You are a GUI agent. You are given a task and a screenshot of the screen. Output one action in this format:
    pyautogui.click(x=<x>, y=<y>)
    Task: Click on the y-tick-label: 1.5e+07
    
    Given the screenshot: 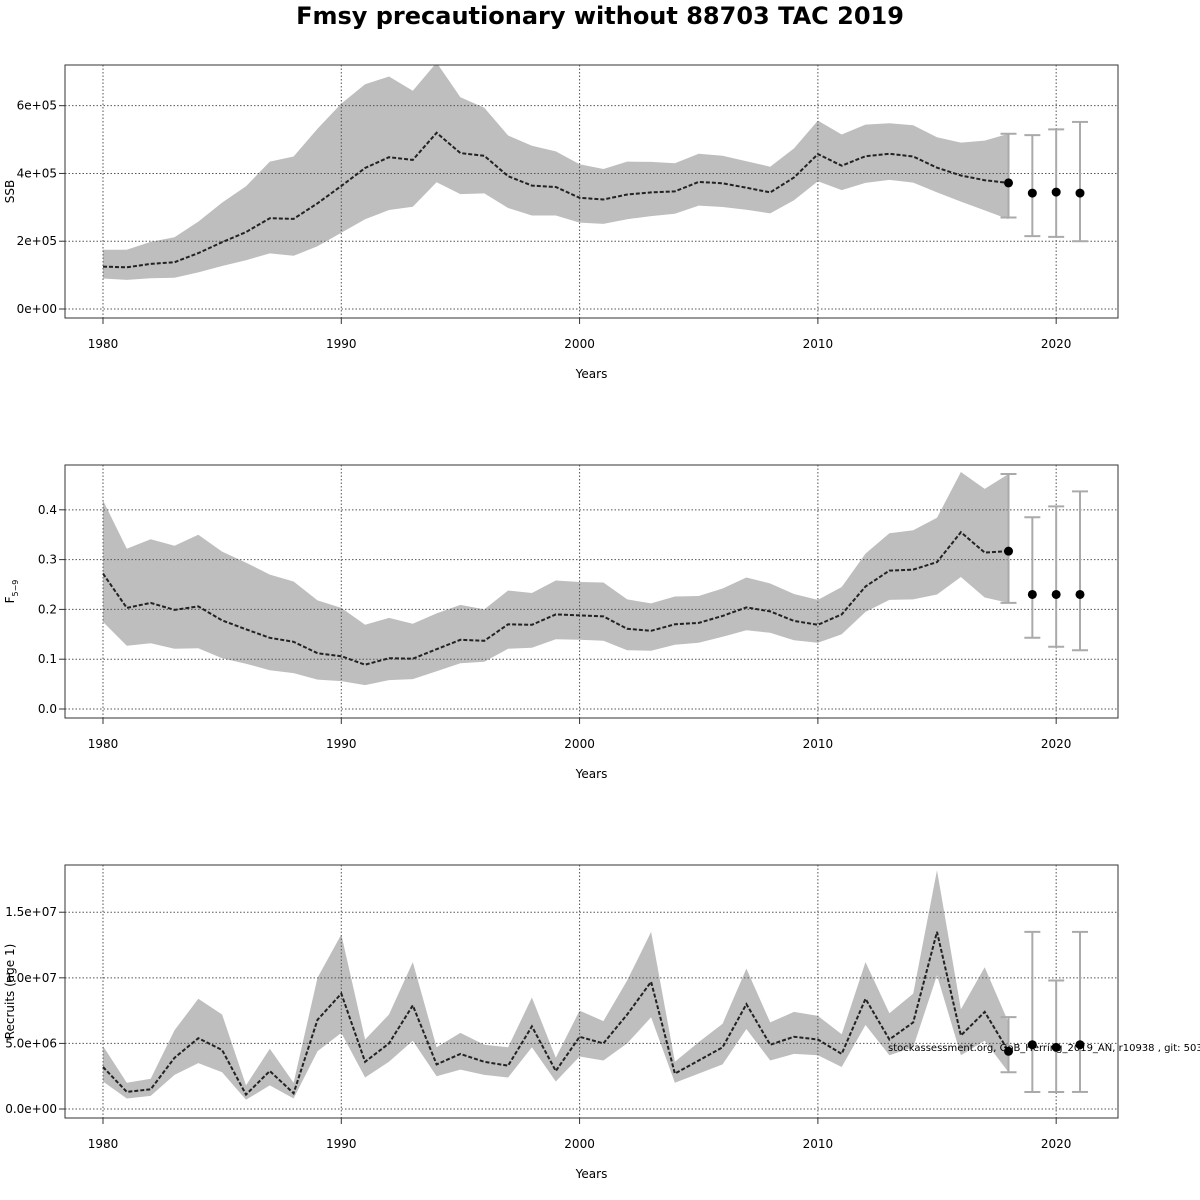 What is the action you would take?
    pyautogui.click(x=31, y=912)
    